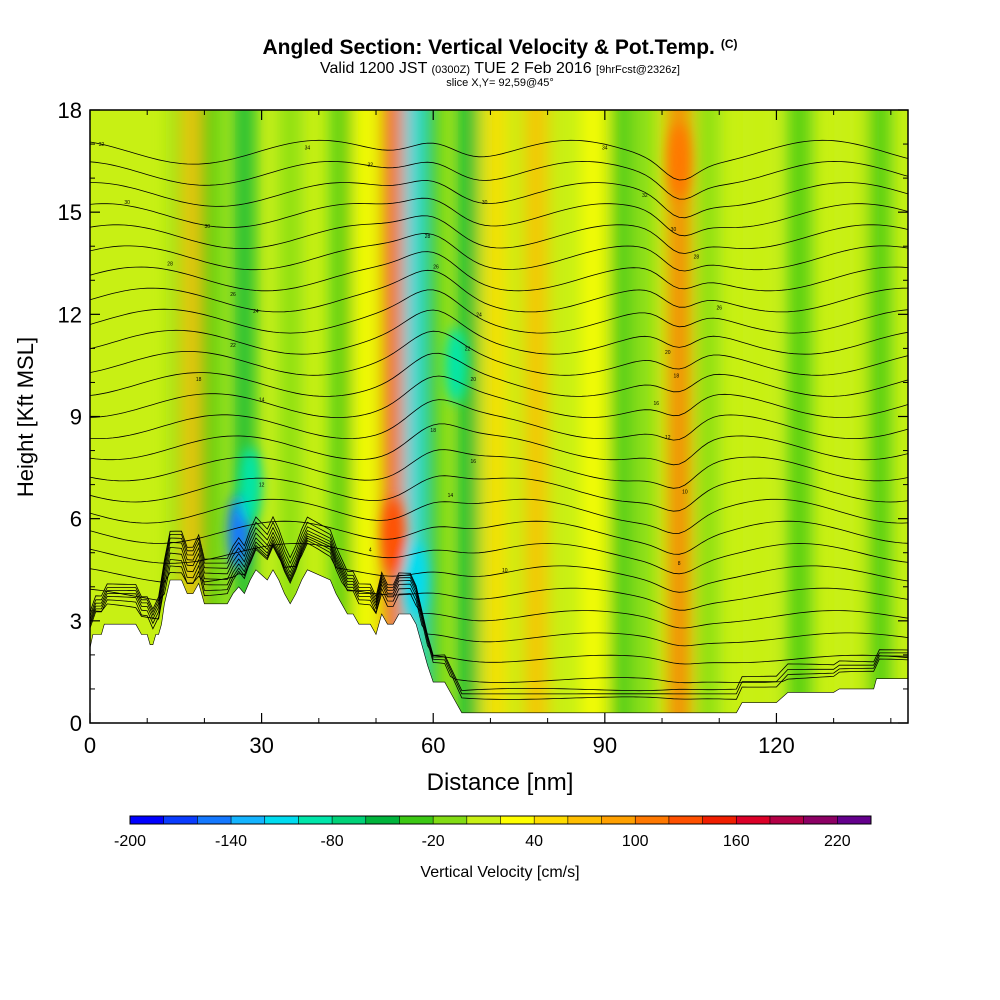 This screenshot has width=1000, height=1000. What do you see at coordinates (500, 872) in the screenshot?
I see `colorbar-title: Vertical Velocity [cm/s]` at bounding box center [500, 872].